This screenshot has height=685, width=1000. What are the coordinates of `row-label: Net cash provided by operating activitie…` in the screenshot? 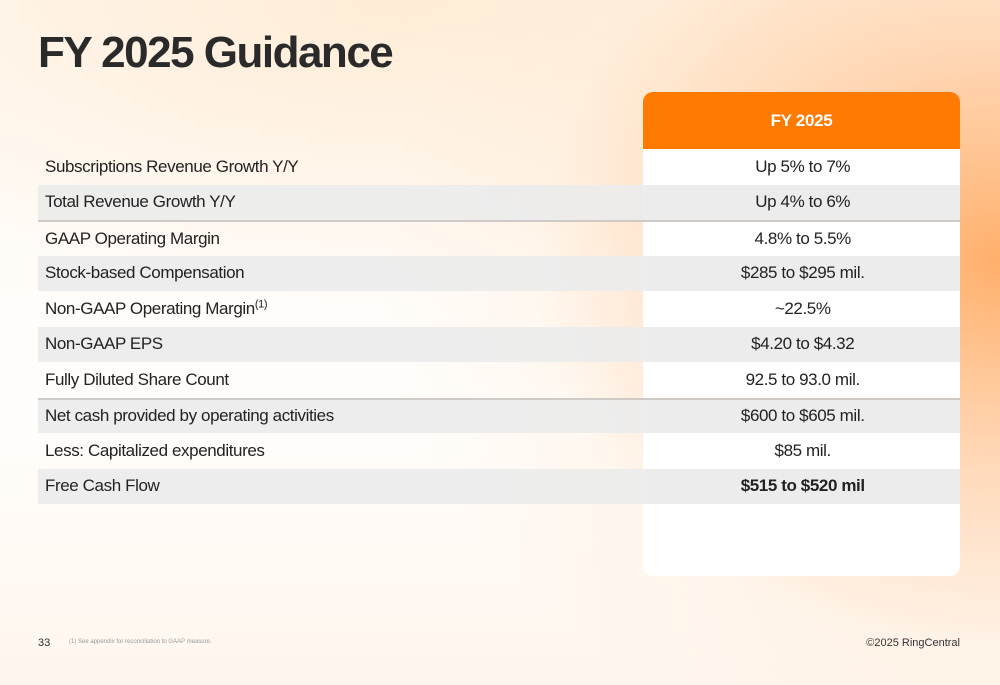 It's located at (189, 416).